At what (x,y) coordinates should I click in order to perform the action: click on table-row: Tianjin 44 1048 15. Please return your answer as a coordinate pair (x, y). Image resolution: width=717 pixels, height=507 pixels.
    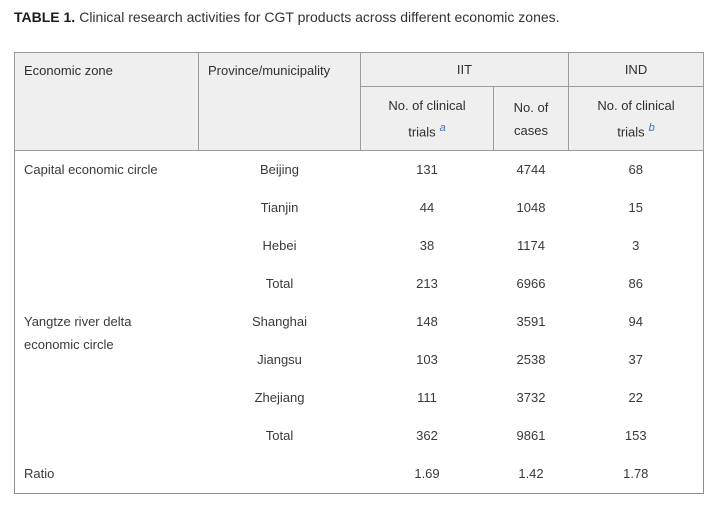
    Looking at the image, I should click on (359, 208).